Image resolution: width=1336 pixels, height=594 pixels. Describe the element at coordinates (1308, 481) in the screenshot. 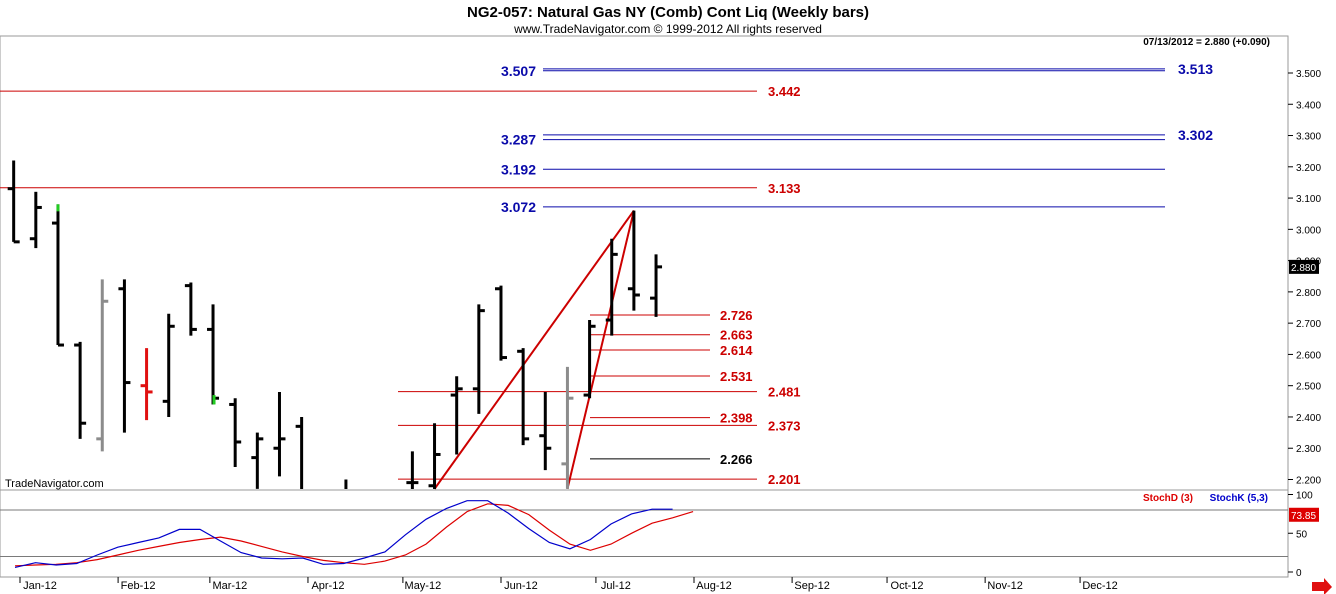

I see `price-tick-label: 2.200` at that location.